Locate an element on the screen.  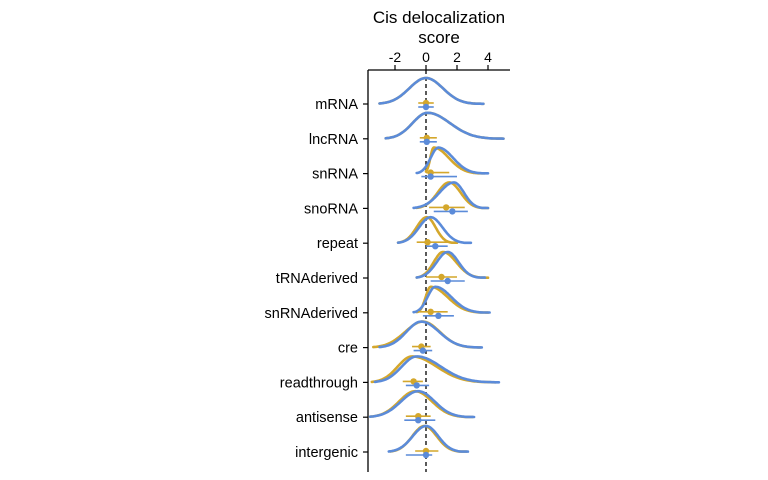
category-label: snRNA is located at coordinates (335, 175).